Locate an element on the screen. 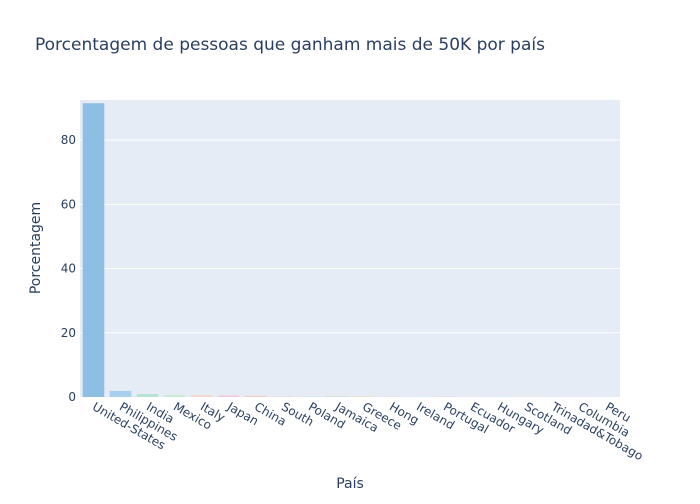 The width and height of the screenshot is (700, 504). y-tick-label: 0 is located at coordinates (72, 397).